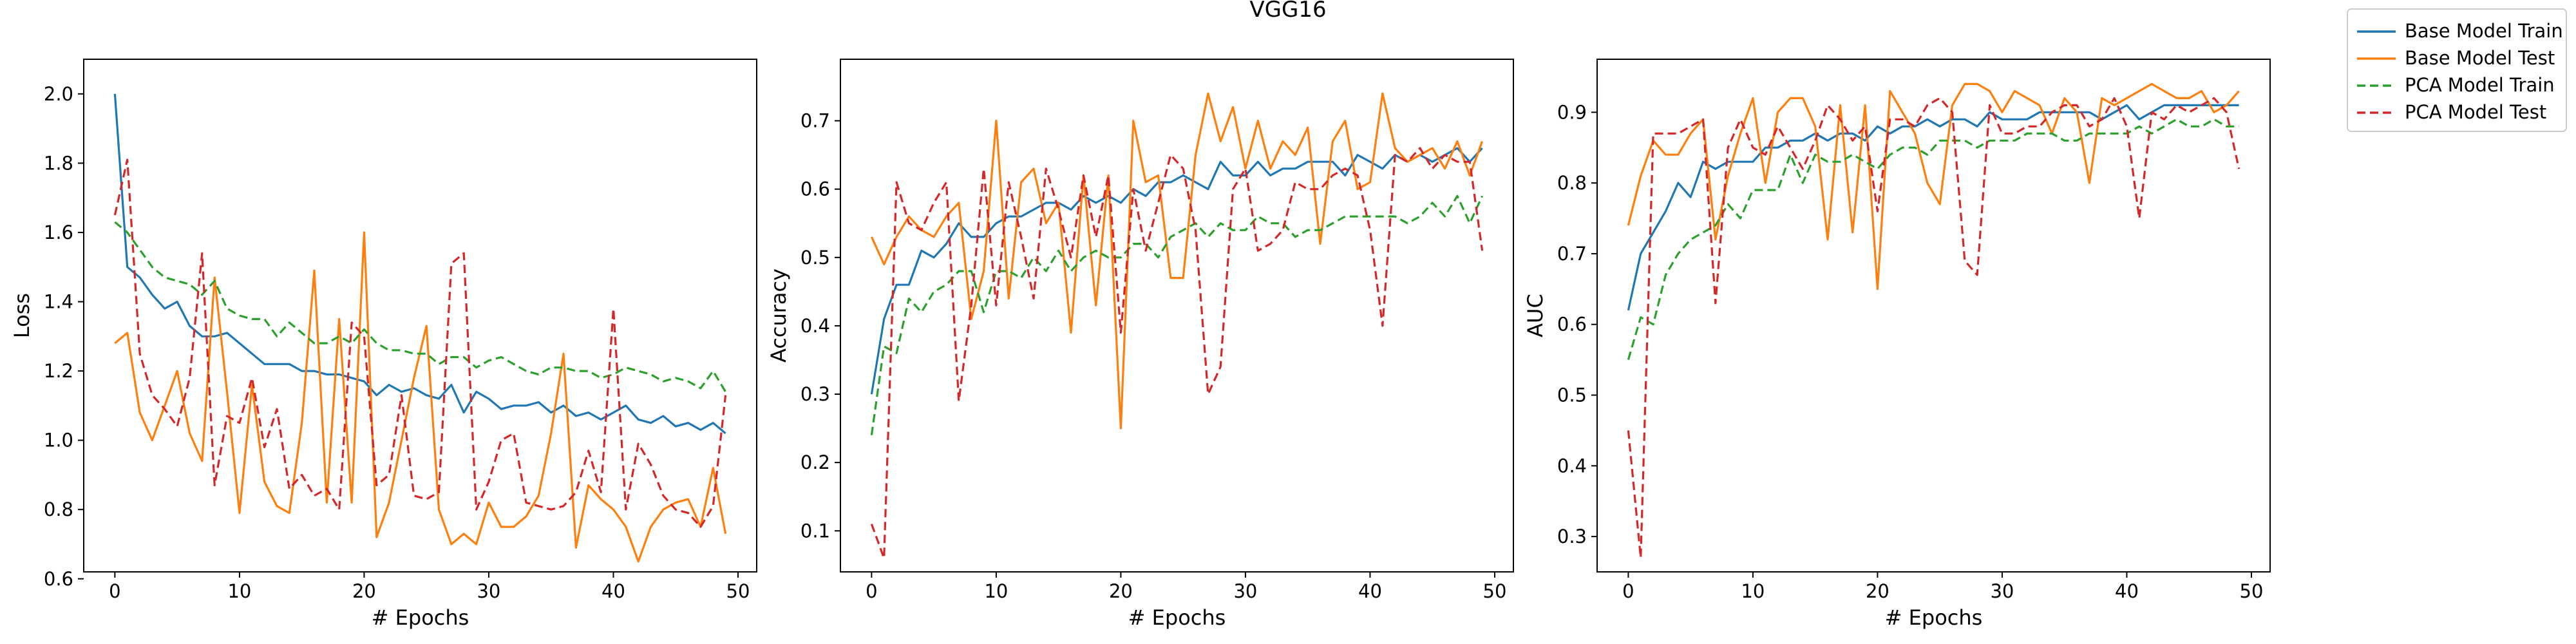 Image resolution: width=2576 pixels, height=644 pixels. I want to click on y-tick-label-4: 0.7, so click(1572, 254).